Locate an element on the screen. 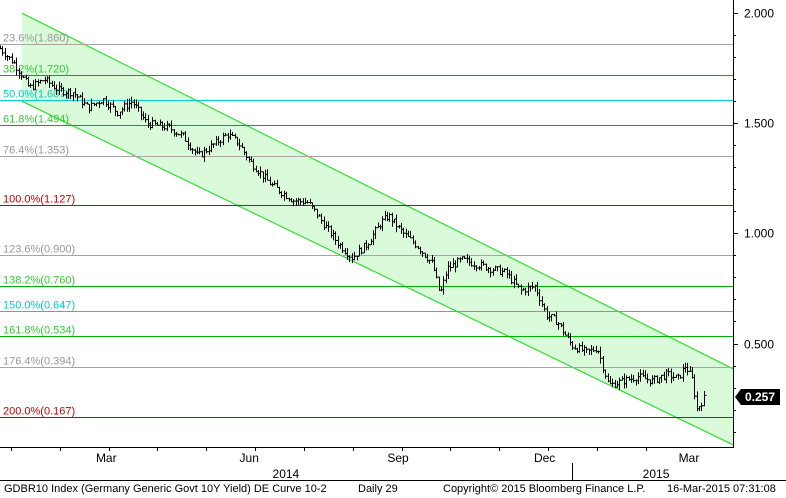 This screenshot has width=786, height=498. fib-label-0: 23.6%(1.860) is located at coordinates (36, 39).